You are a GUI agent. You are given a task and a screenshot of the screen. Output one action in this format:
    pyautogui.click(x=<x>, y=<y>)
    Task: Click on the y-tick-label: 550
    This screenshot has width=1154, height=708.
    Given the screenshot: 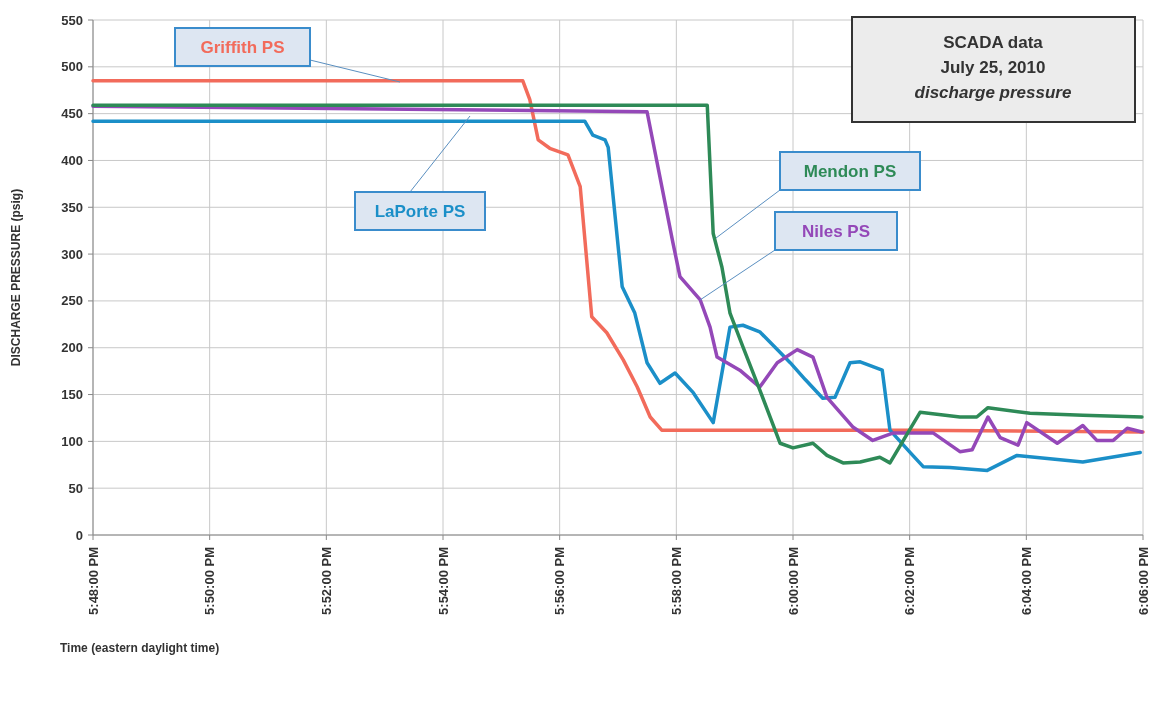 What is the action you would take?
    pyautogui.click(x=72, y=20)
    